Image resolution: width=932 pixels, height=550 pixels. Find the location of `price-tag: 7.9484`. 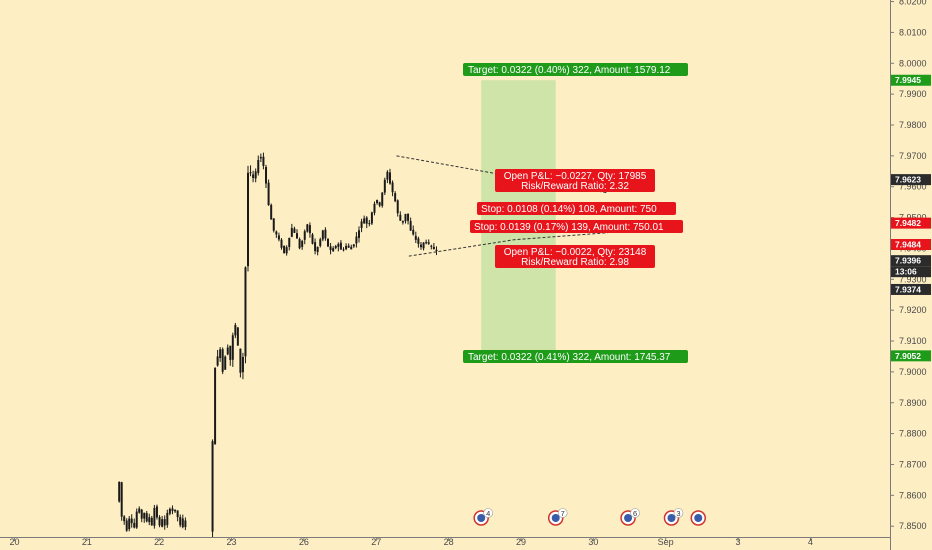

price-tag: 7.9484 is located at coordinates (911, 245).